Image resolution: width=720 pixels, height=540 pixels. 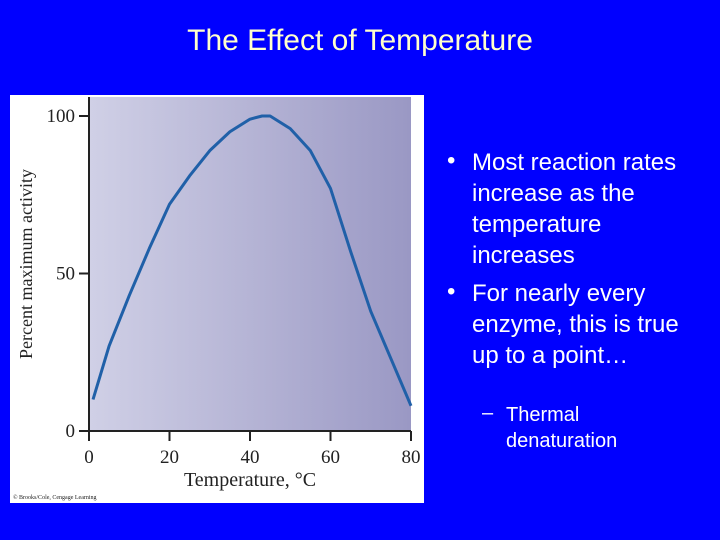 What do you see at coordinates (250, 480) in the screenshot?
I see `x-axis-label: Temperature, °C` at bounding box center [250, 480].